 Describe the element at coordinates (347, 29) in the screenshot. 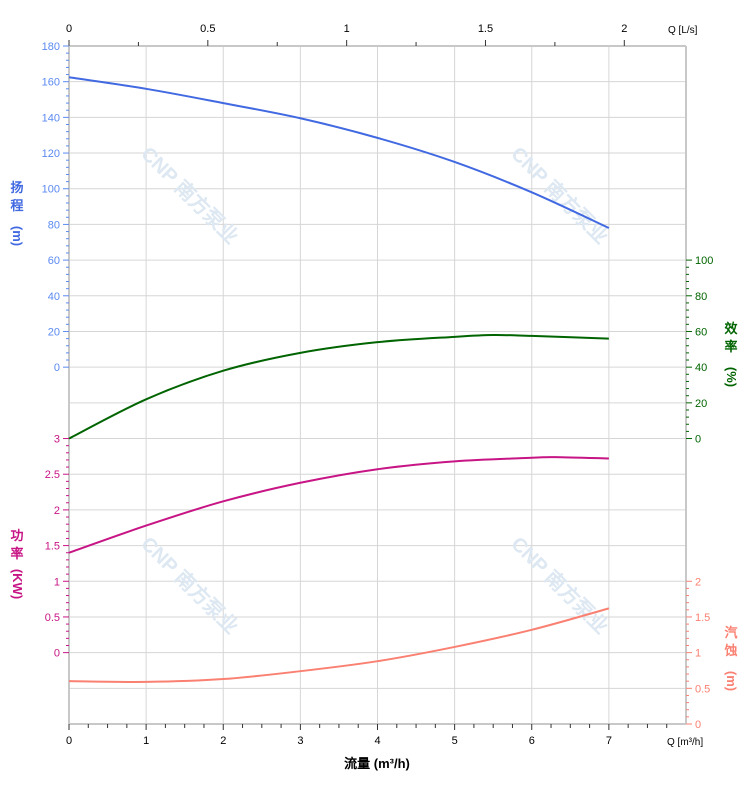

I see `x-top-tick-label: 1` at that location.